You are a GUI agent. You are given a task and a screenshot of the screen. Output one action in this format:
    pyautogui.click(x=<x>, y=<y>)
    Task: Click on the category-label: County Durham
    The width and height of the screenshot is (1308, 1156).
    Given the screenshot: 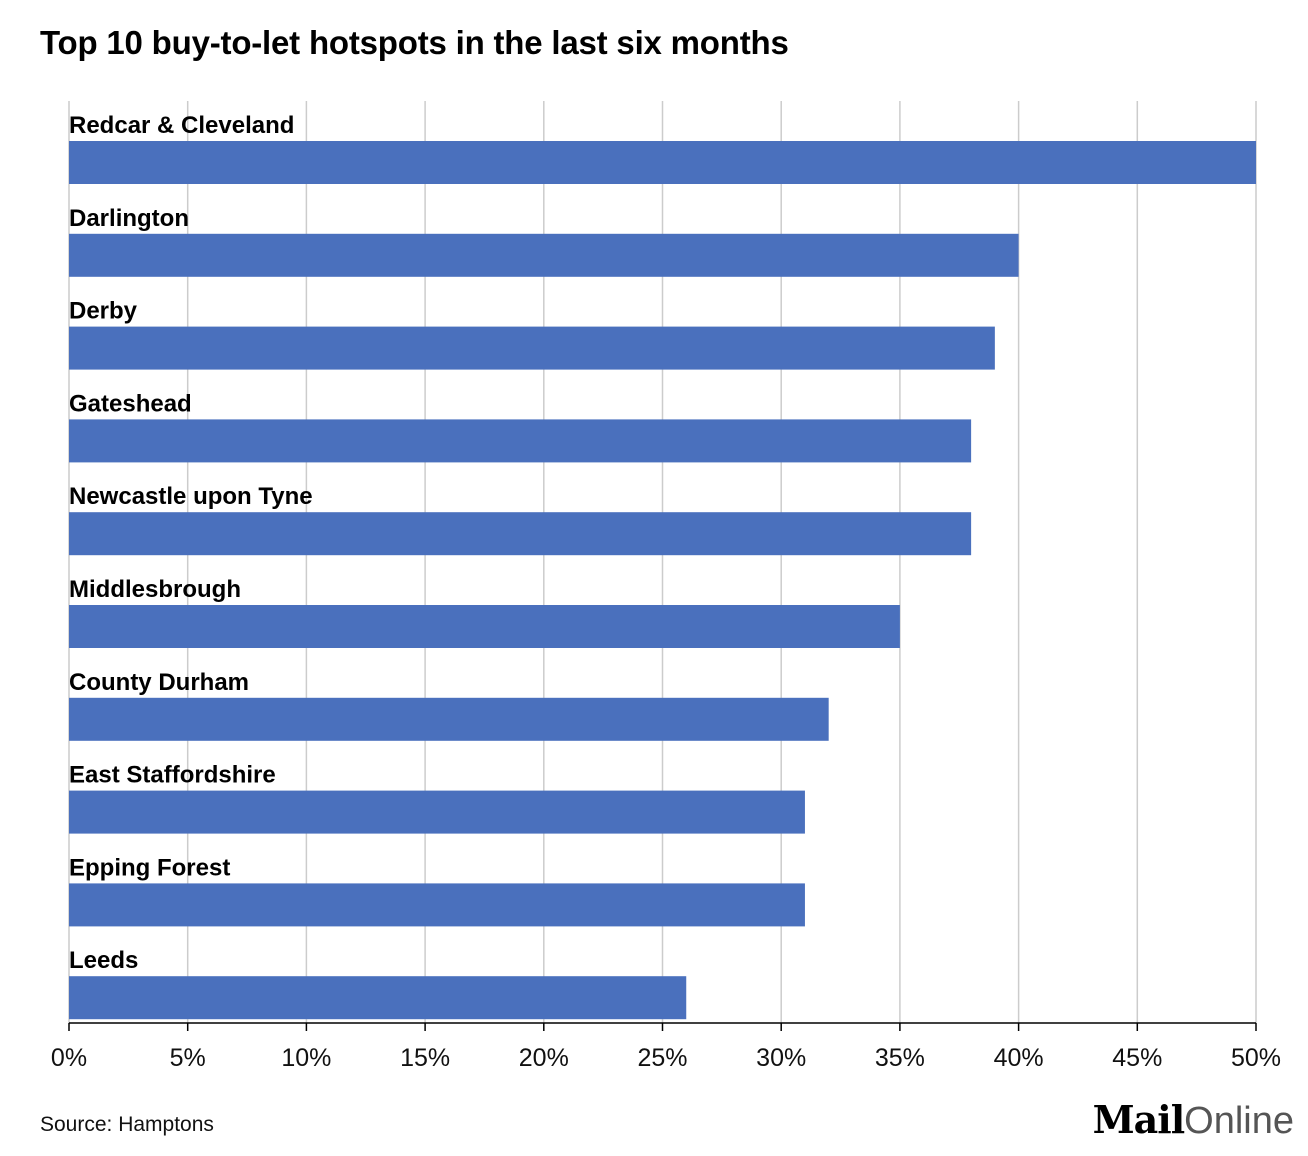 What is the action you would take?
    pyautogui.click(x=159, y=682)
    